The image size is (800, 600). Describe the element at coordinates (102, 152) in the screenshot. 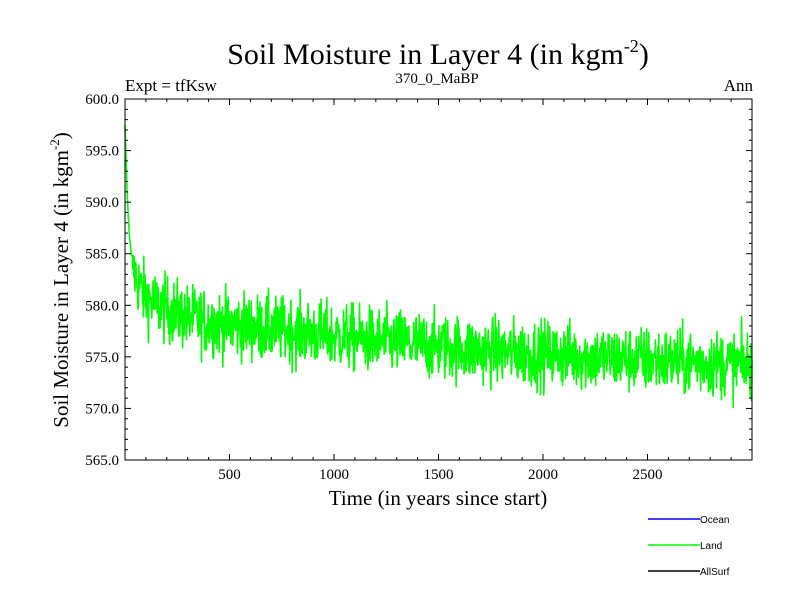

I see `y-tick-label: 595.0` at that location.